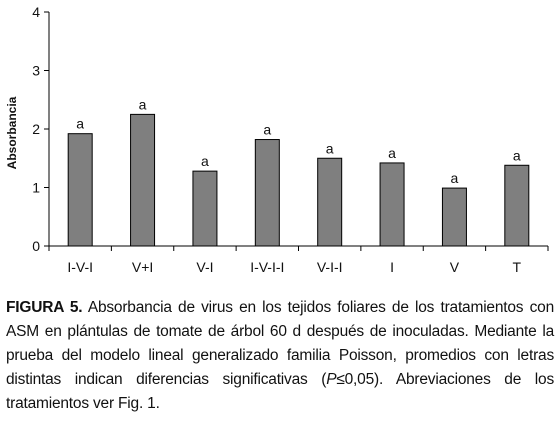 The width and height of the screenshot is (560, 422). Describe the element at coordinates (330, 267) in the screenshot. I see `x-tick-label: V-I-I` at that location.